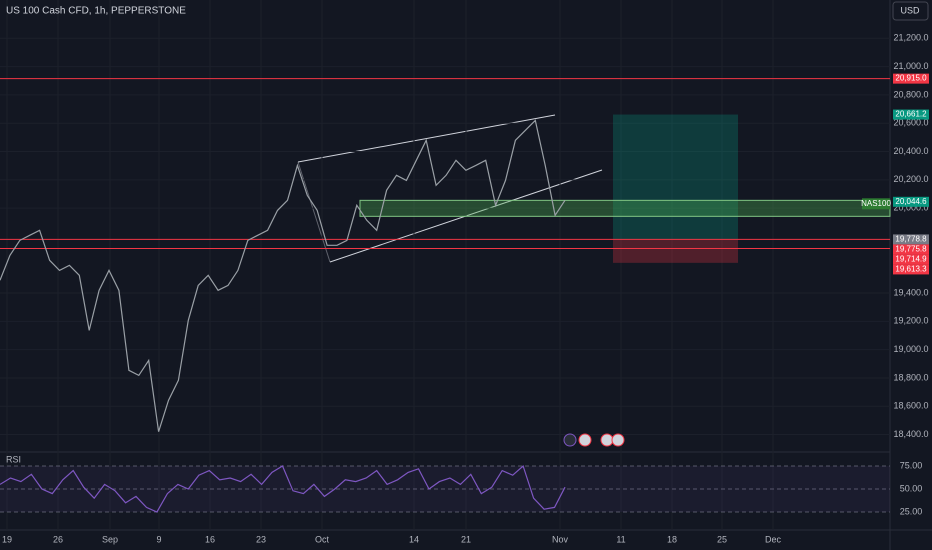  I want to click on currency-box, so click(910, 11).